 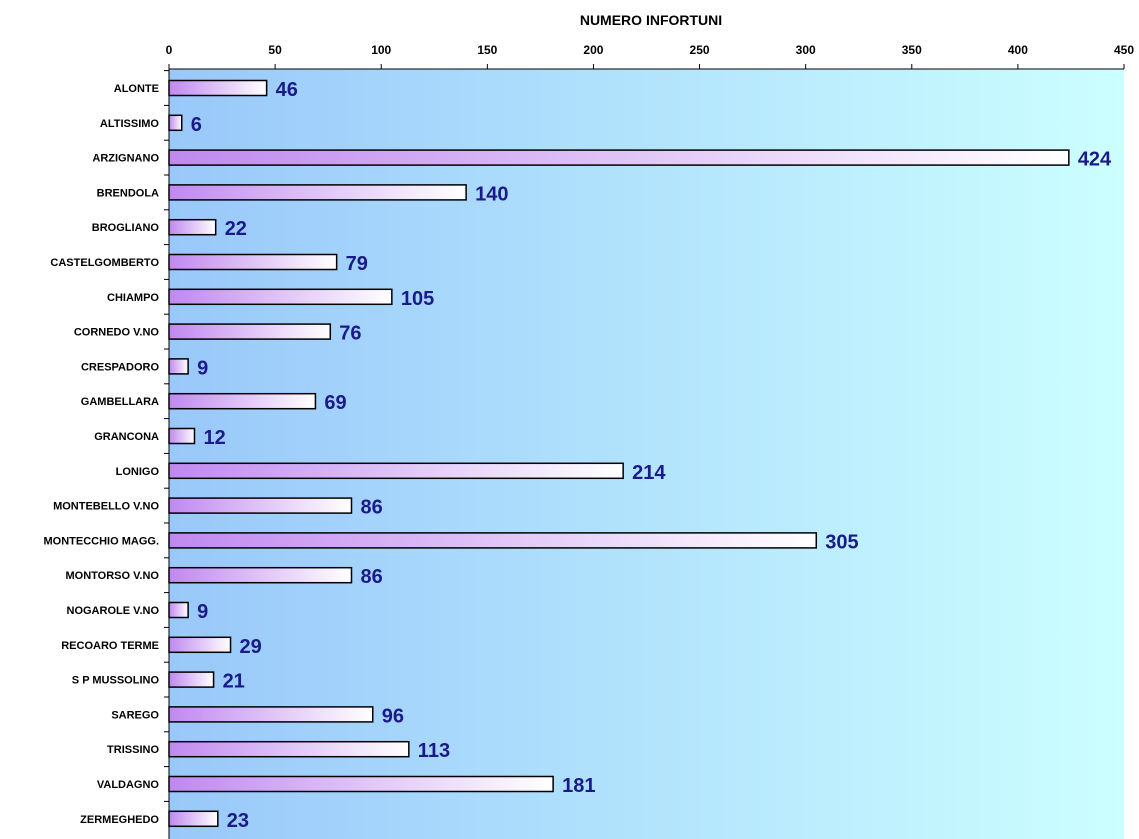 I want to click on chart-title: NUMERO INFORTUNI, so click(x=651, y=20).